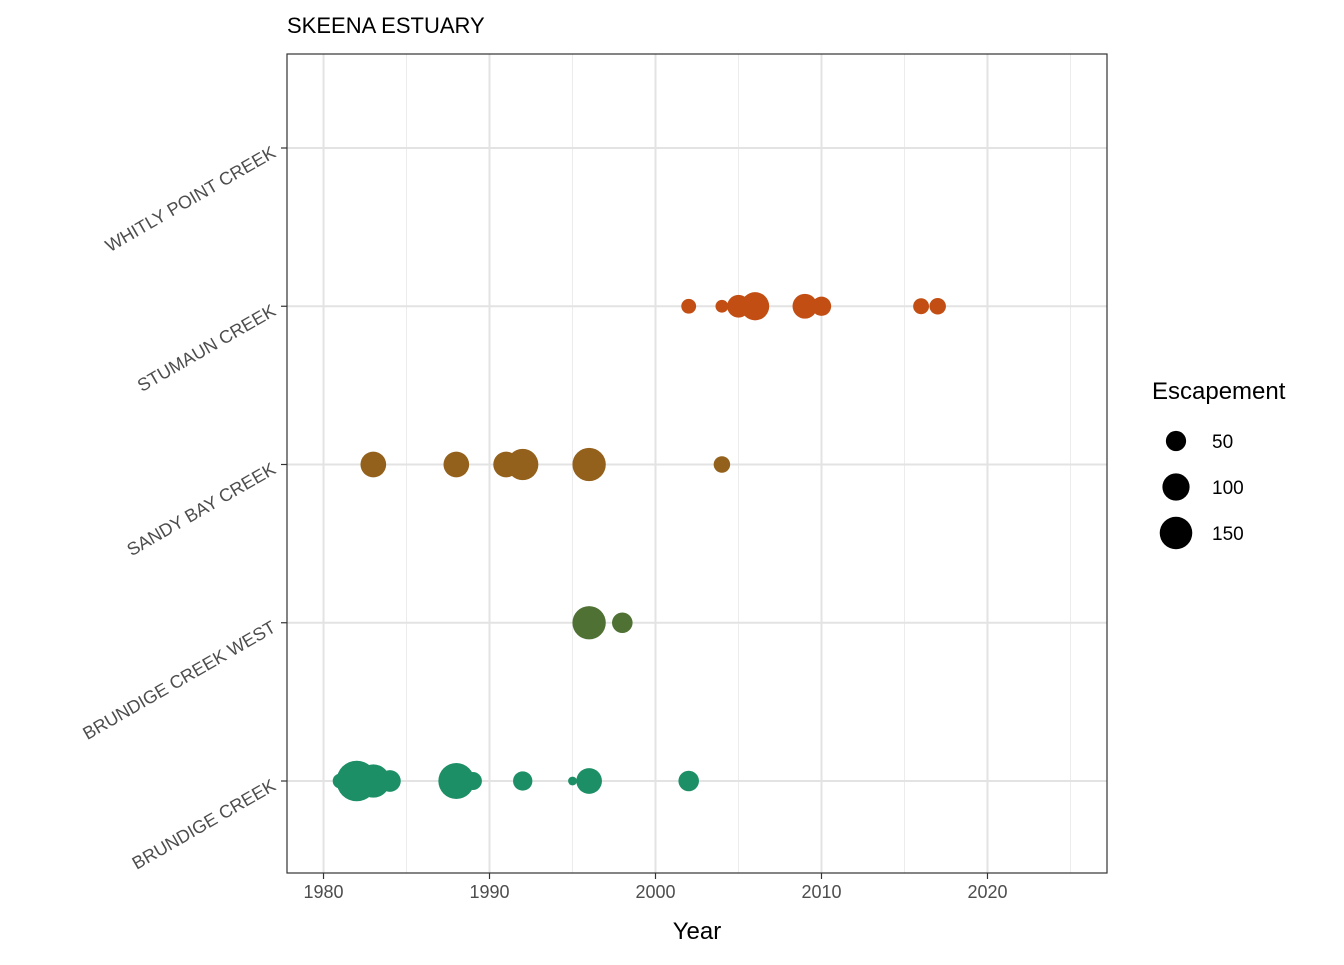  Describe the element at coordinates (386, 25) in the screenshot. I see `chart-title: SKEENA ESTUARY` at that location.